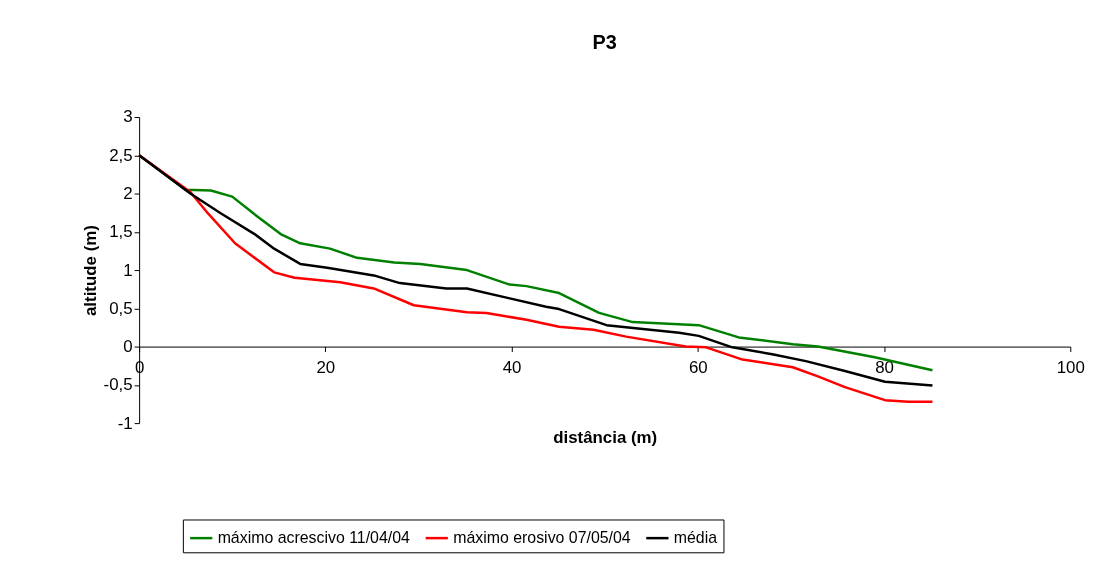  Describe the element at coordinates (512, 367) in the screenshot. I see `x-tick-label: 40` at that location.